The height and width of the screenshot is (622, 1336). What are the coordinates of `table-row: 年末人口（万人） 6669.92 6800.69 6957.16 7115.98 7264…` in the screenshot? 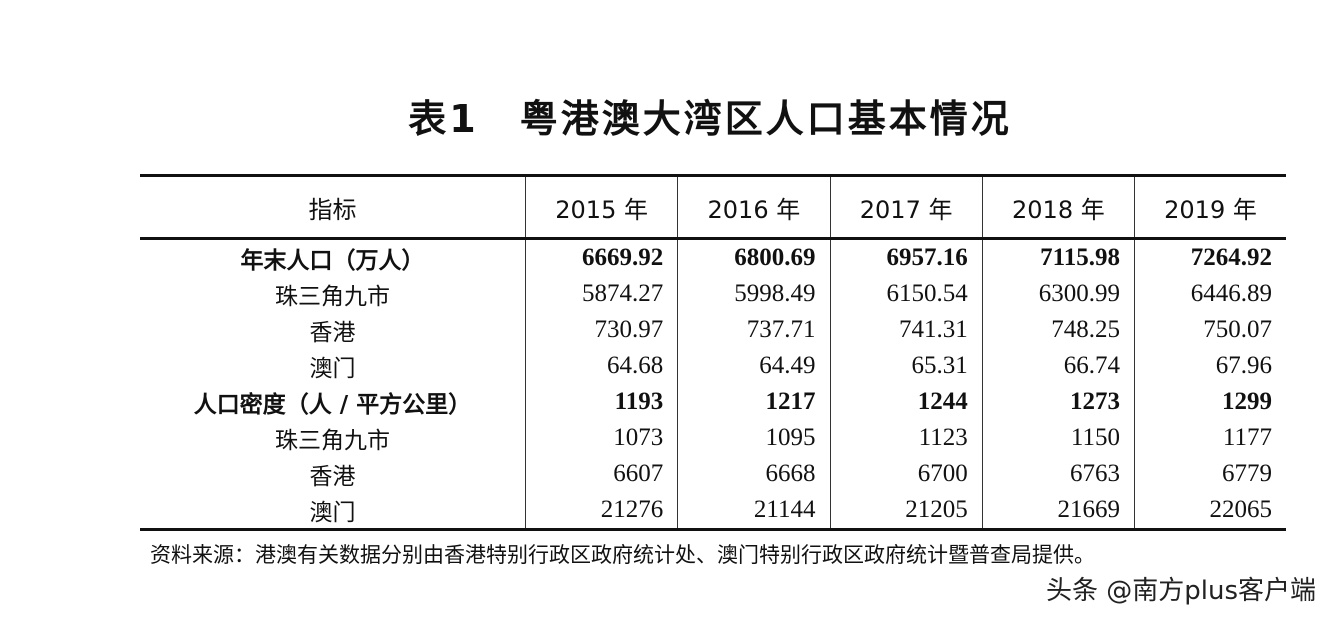 It's located at (713, 257).